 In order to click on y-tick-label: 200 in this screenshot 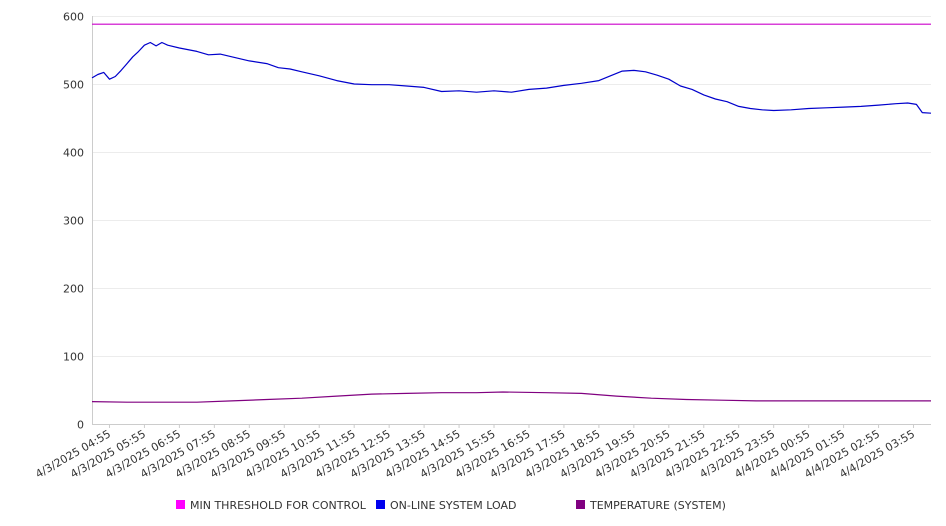, I will do `click(73, 289)`.